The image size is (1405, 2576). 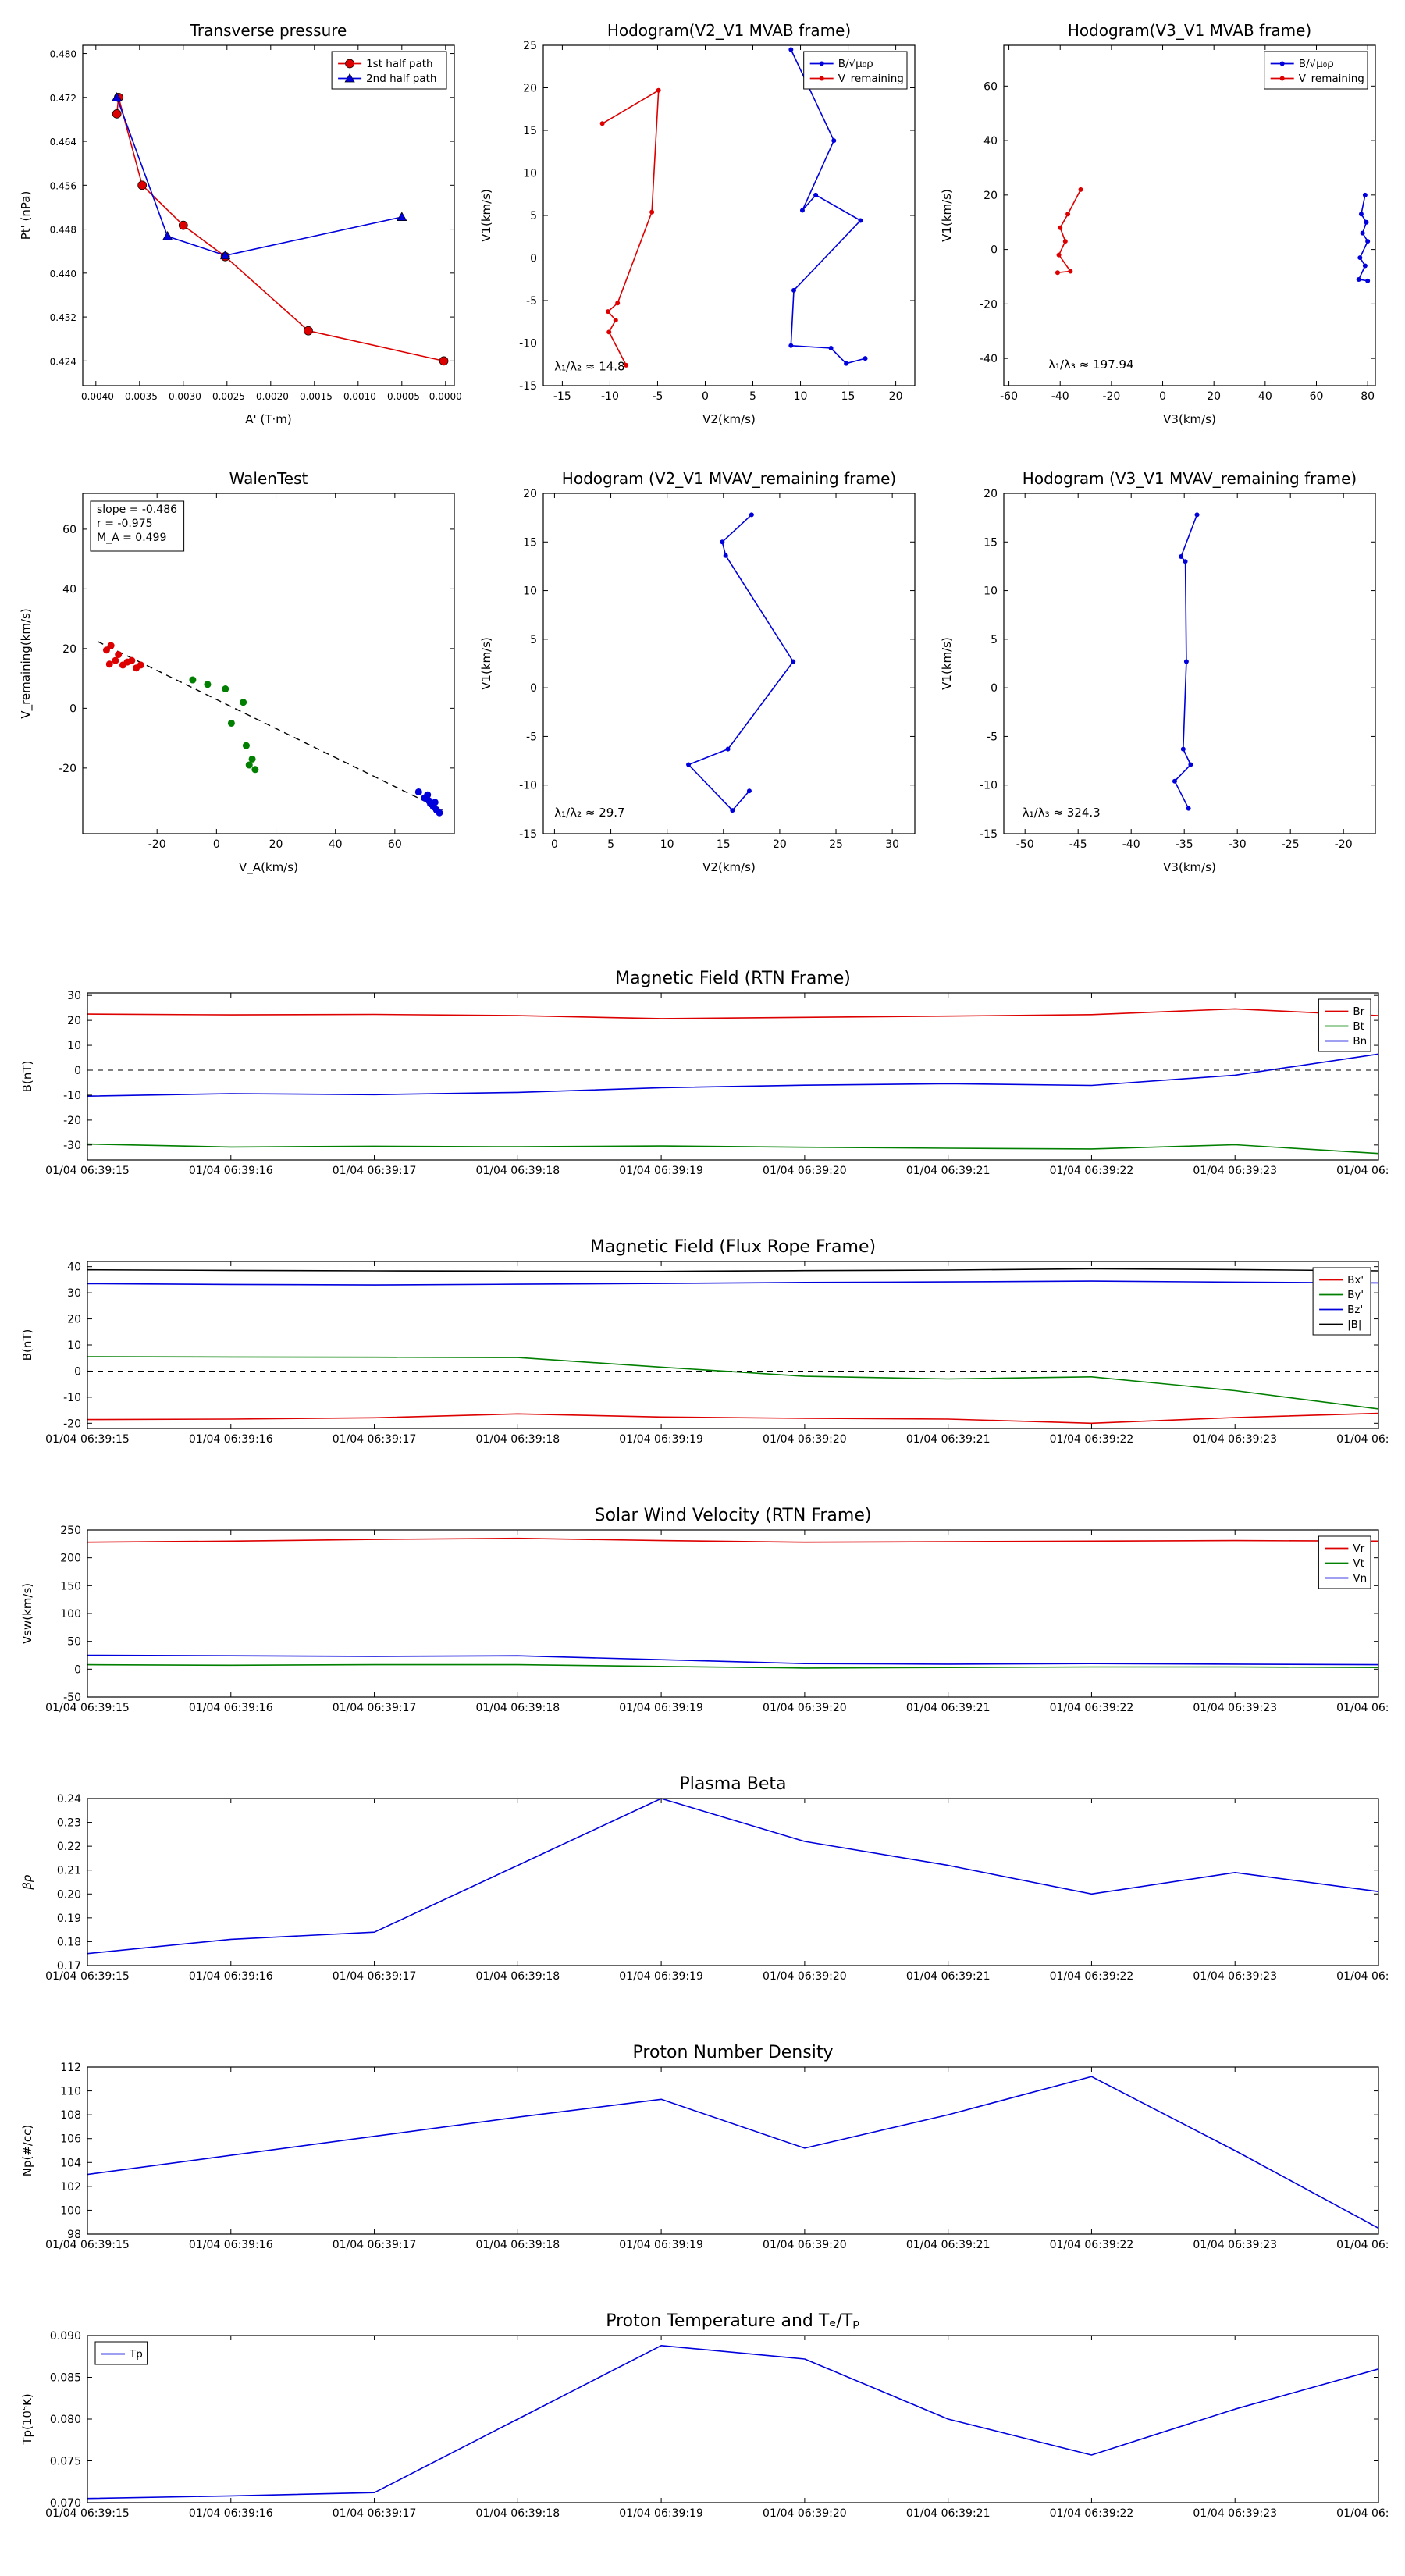 What do you see at coordinates (733, 2052) in the screenshot?
I see `svg-text: Proton Number Density` at bounding box center [733, 2052].